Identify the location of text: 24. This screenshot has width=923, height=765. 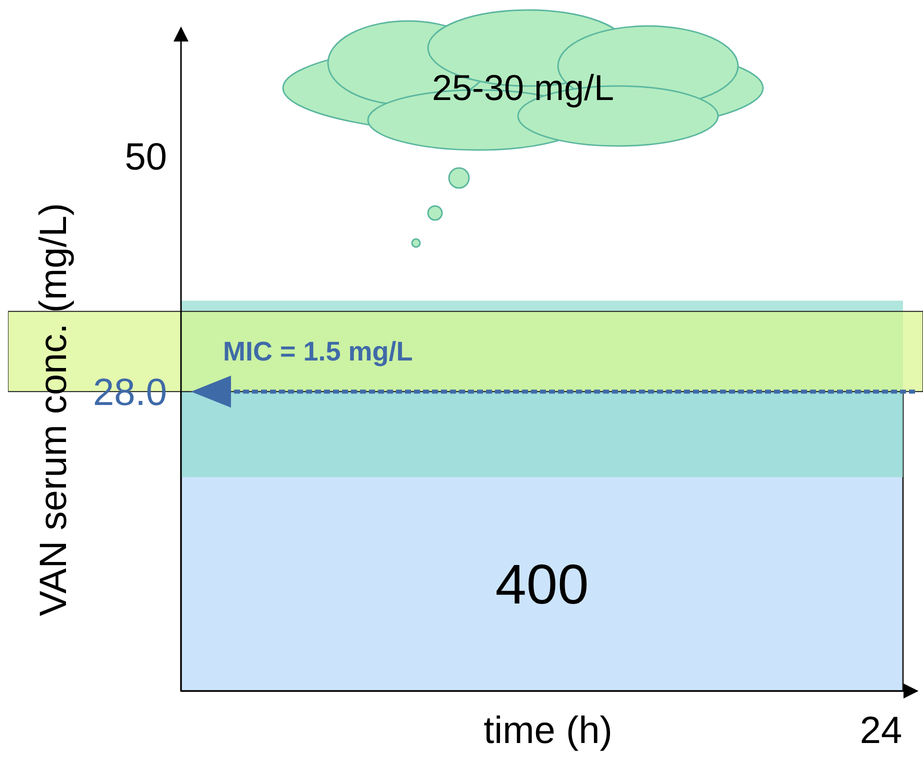
(881, 731).